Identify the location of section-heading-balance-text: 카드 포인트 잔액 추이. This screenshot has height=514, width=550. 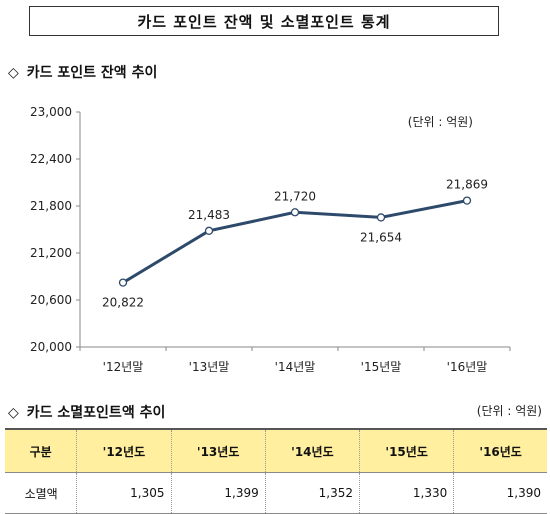
(92, 73).